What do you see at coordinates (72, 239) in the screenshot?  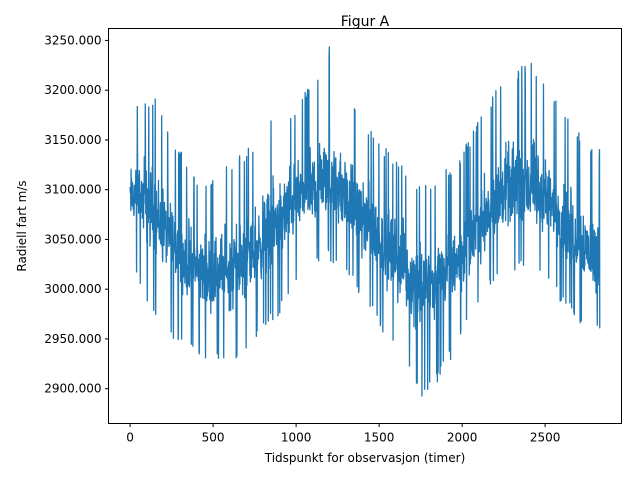 I see `y-tick-label: 3050.000` at bounding box center [72, 239].